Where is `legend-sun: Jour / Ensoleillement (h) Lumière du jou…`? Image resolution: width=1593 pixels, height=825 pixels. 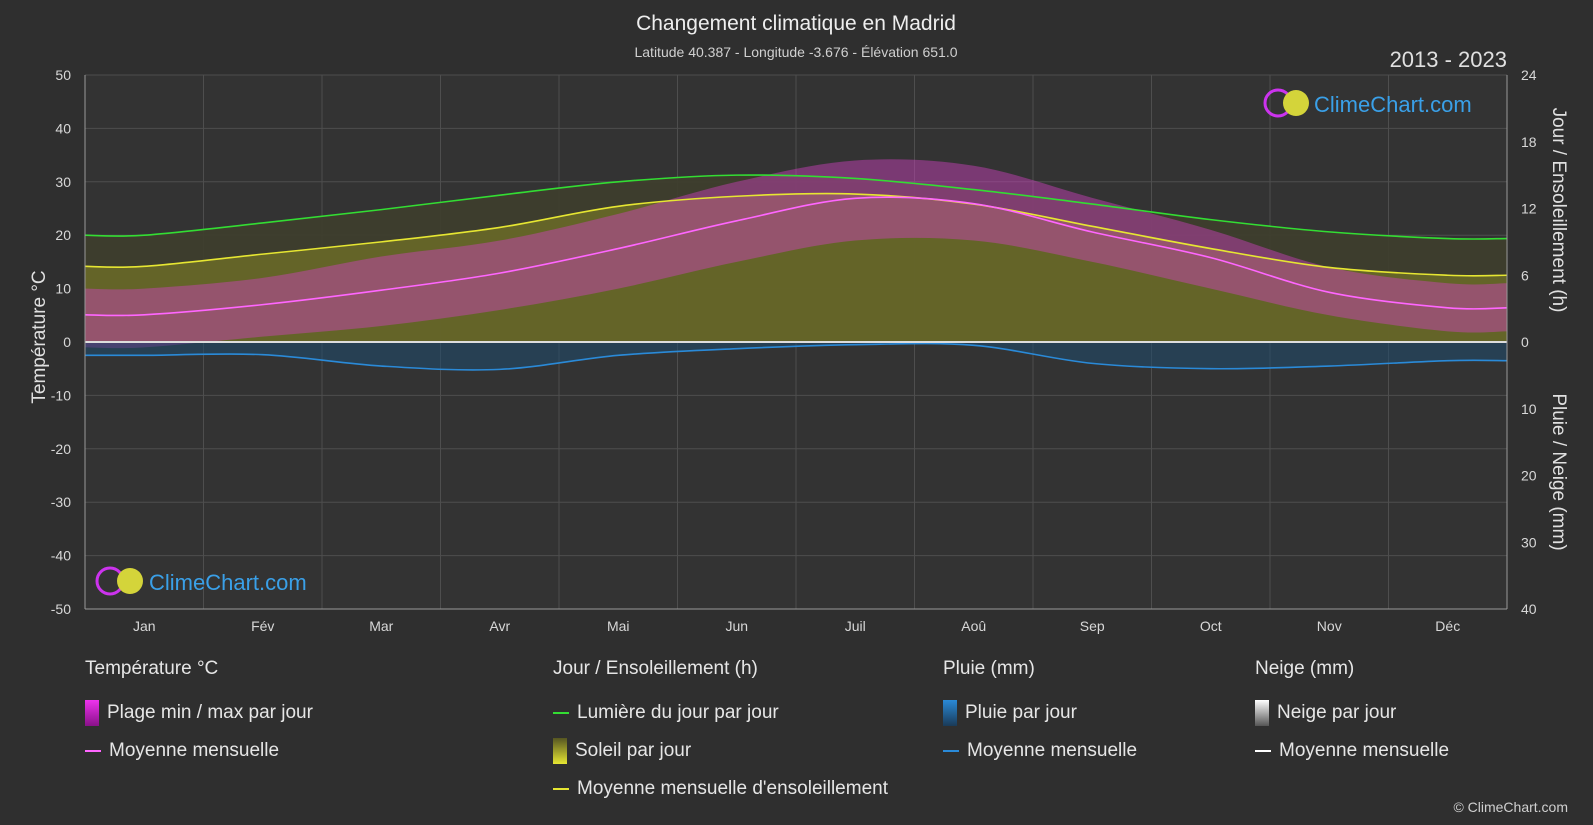
legend-sun: Jour / Ensoleillement (h) Lumière du jou… is located at coordinates (720, 733).